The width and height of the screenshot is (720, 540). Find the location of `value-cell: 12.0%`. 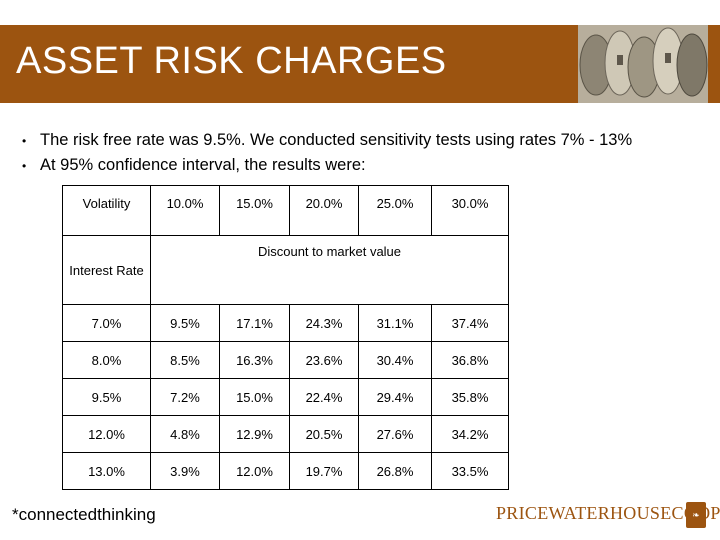

value-cell: 12.0% is located at coordinates (254, 471).